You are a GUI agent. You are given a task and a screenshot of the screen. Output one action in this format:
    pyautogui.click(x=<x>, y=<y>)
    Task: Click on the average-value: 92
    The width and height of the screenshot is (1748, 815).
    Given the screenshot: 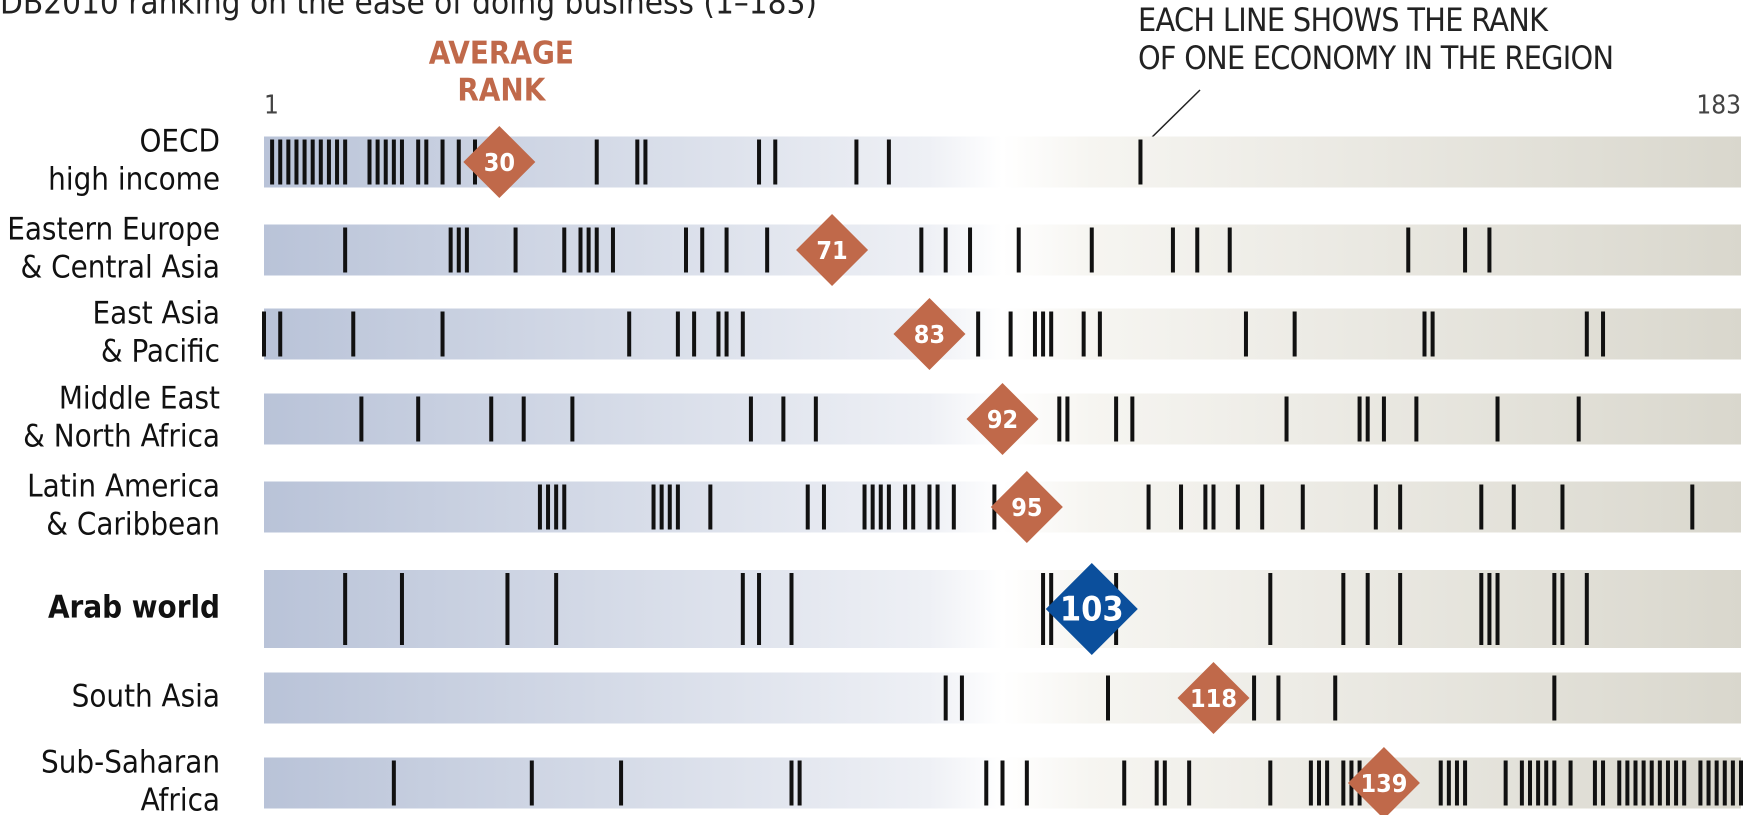 What is the action you would take?
    pyautogui.click(x=1002, y=419)
    